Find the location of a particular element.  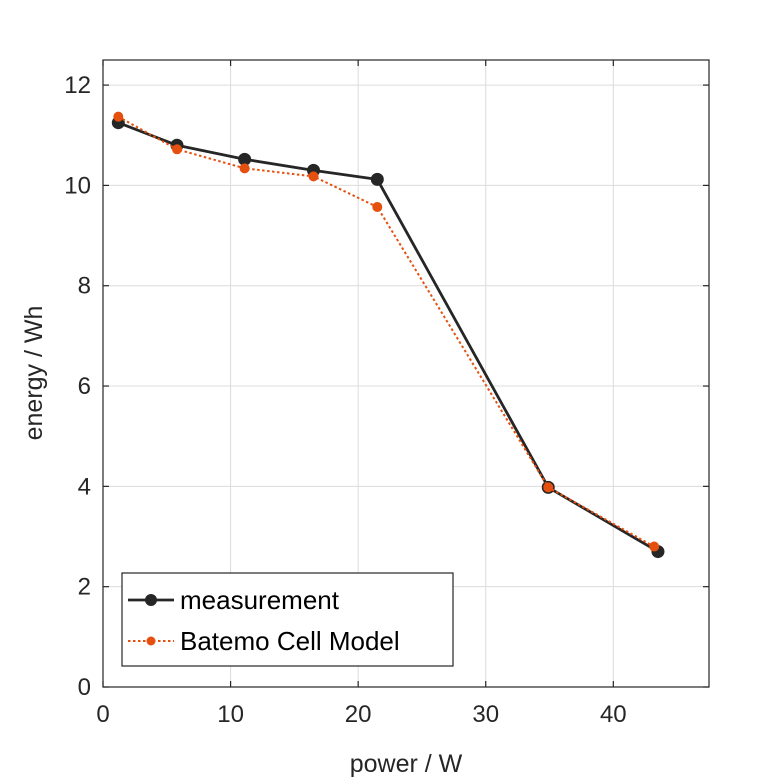

y-tick-label: 12 is located at coordinates (77, 85).